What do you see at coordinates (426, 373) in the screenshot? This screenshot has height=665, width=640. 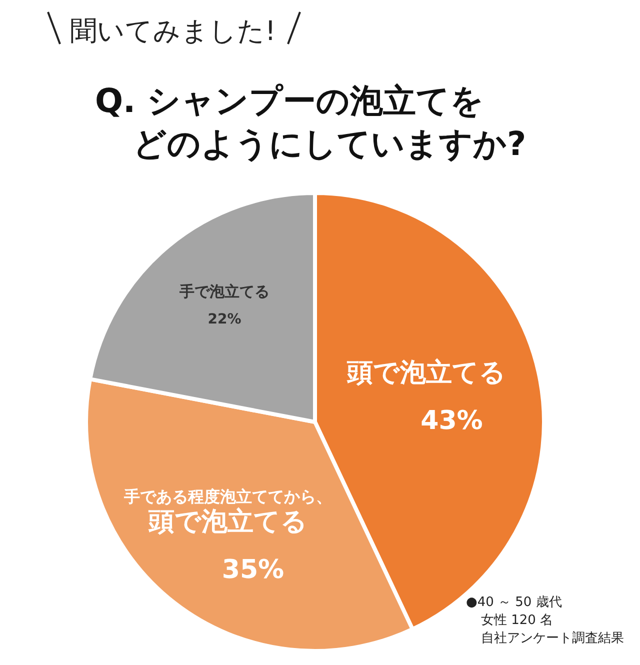 I see `slice-label: 頭で泡立てる` at bounding box center [426, 373].